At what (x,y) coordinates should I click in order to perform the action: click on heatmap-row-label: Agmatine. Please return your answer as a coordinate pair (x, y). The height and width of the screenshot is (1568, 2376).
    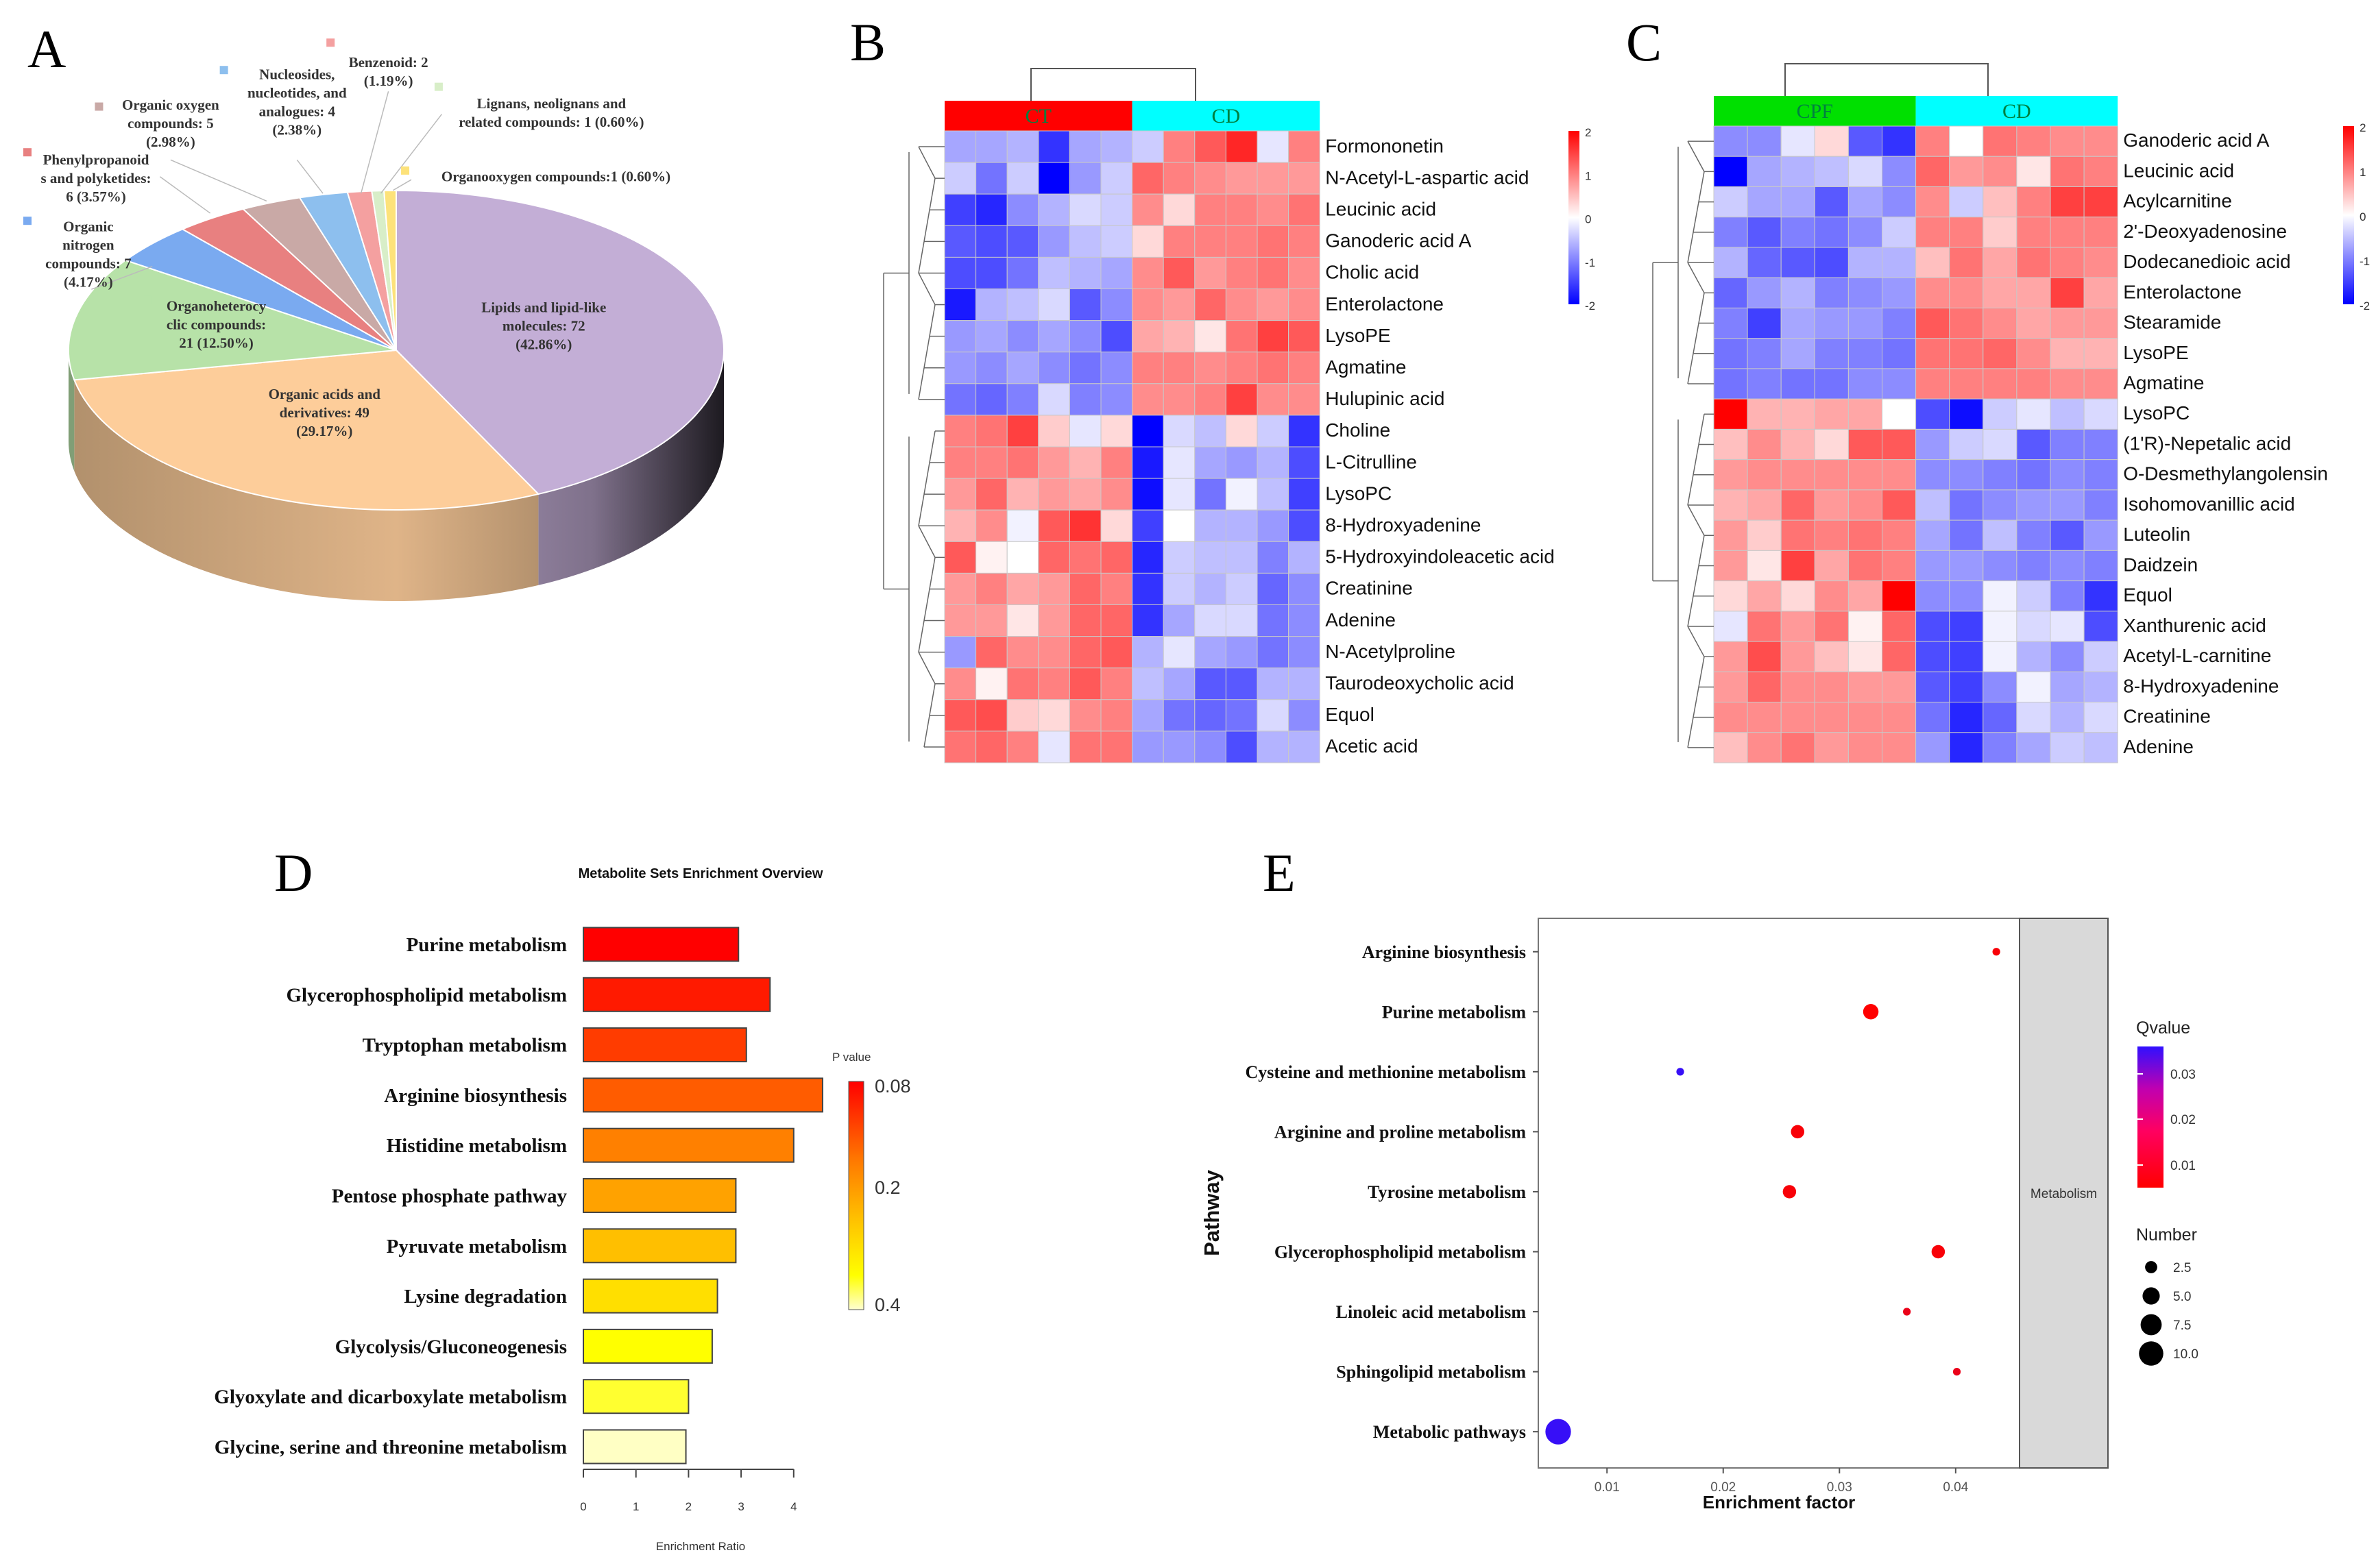
    Looking at the image, I should click on (2163, 382).